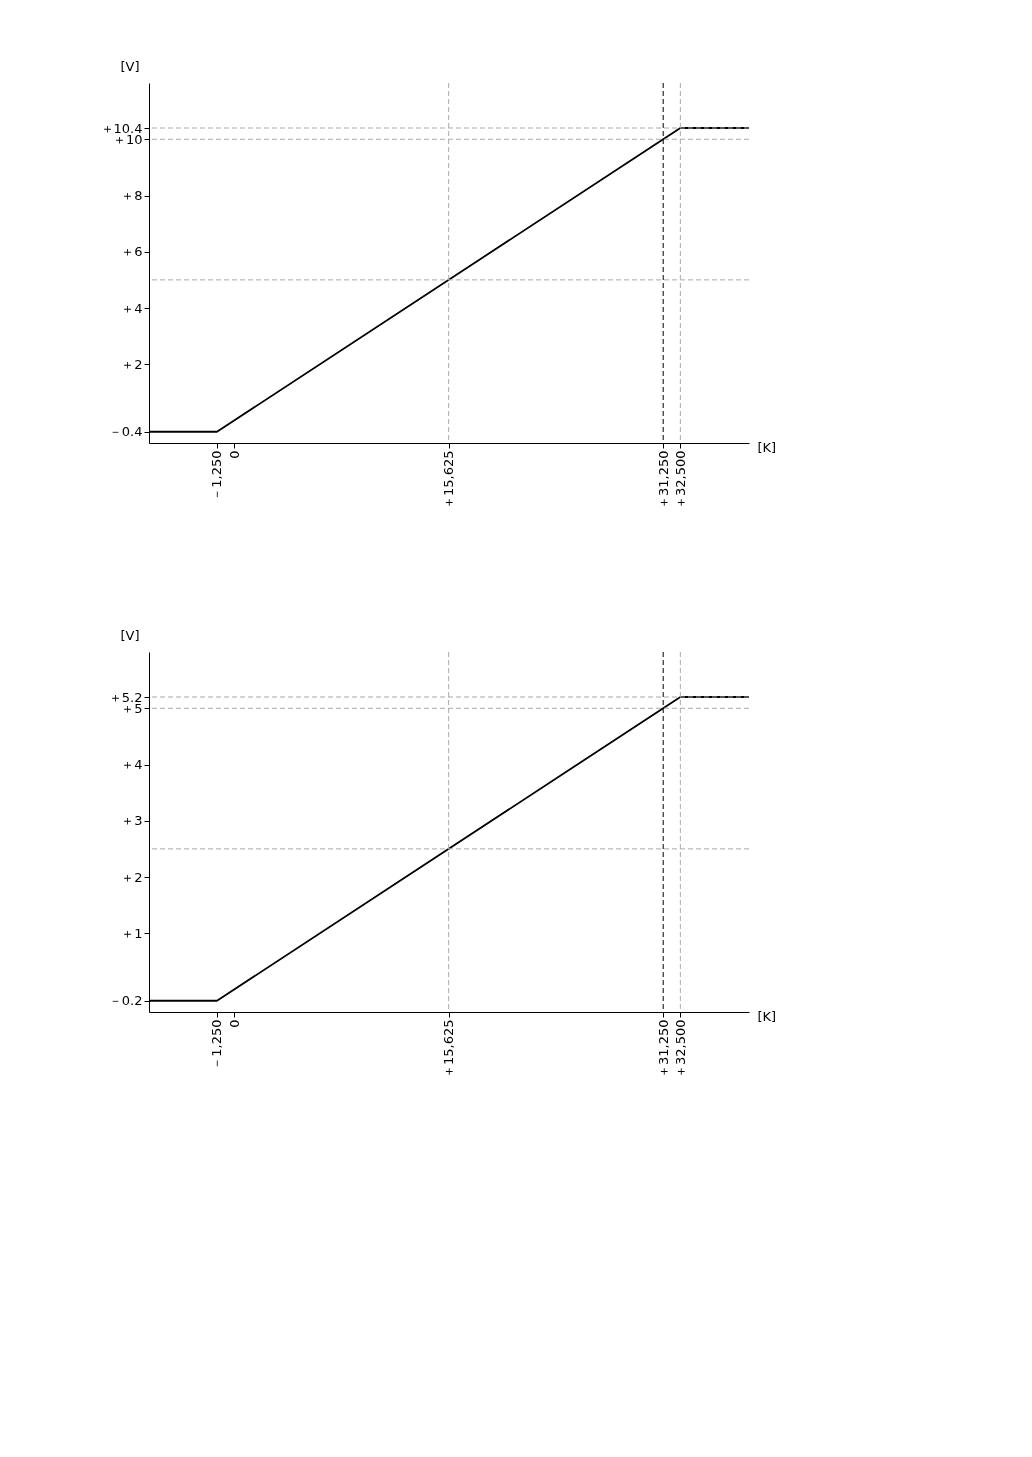 The height and width of the screenshot is (1457, 1032). What do you see at coordinates (132, 821) in the screenshot?
I see `y-tick-label: ＋3` at bounding box center [132, 821].